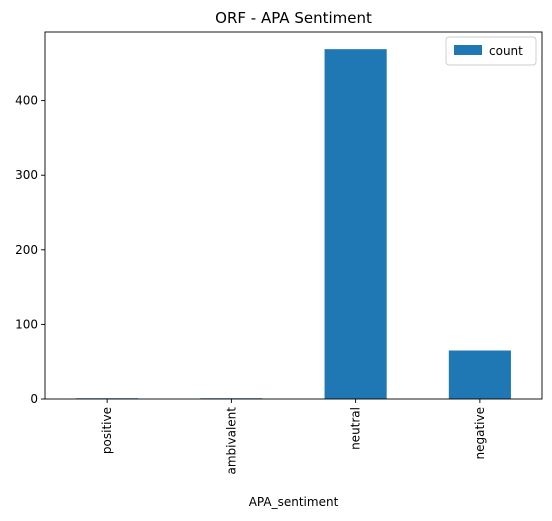 The image size is (552, 521). Describe the element at coordinates (468, 50) in the screenshot. I see `legend-swatch` at that location.